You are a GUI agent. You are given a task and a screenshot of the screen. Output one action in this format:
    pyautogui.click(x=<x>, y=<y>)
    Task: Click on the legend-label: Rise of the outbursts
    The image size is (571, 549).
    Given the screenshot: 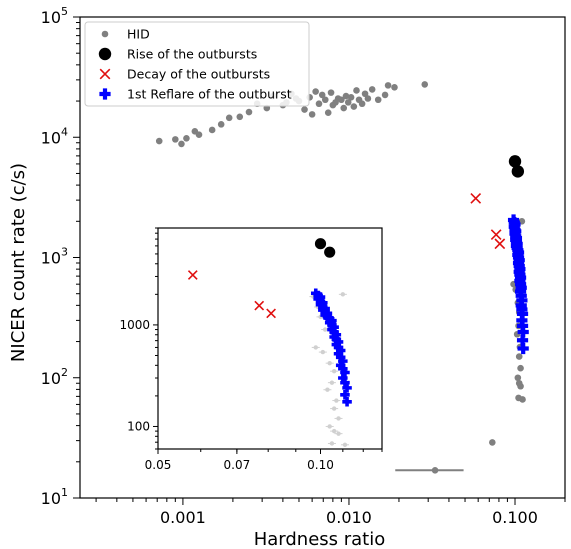 What is the action you would take?
    pyautogui.click(x=192, y=54)
    